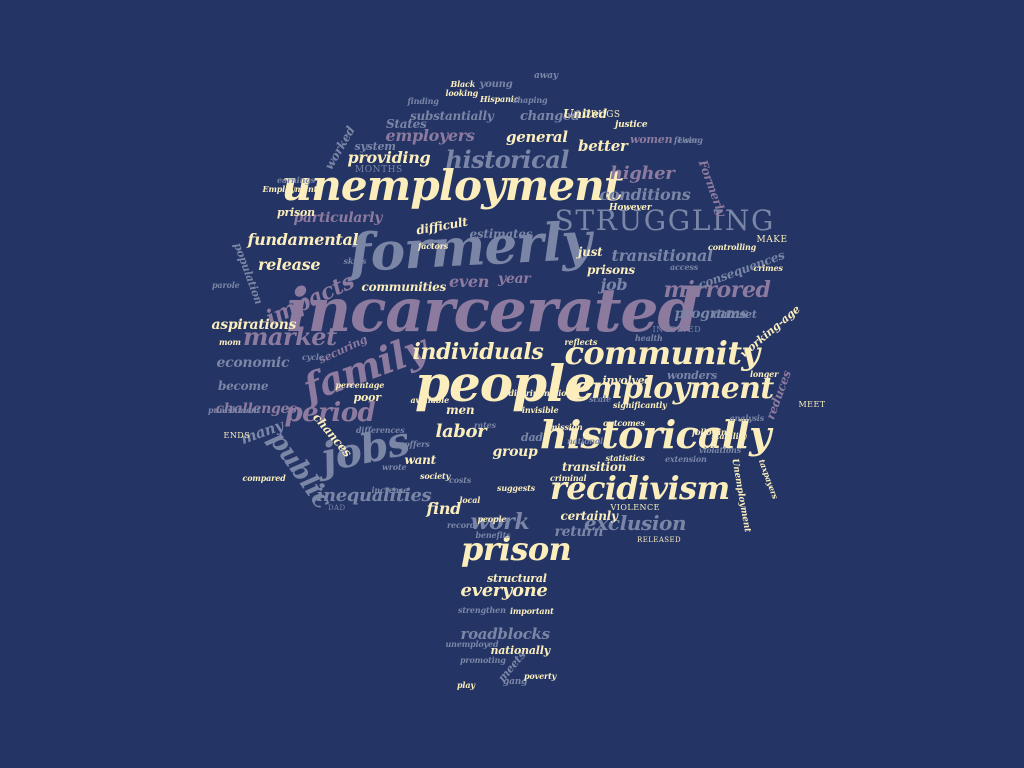 This screenshot has width=1024, height=768. Describe the element at coordinates (452, 116) in the screenshot. I see `word-substantially: substantially` at that location.